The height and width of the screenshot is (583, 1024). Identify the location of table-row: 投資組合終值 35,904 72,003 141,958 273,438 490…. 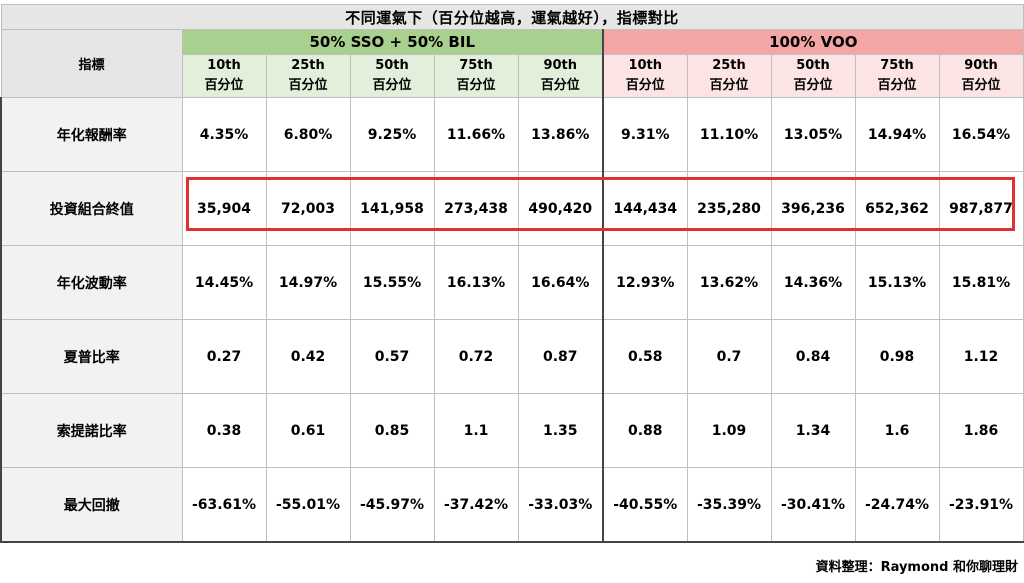
(512, 208).